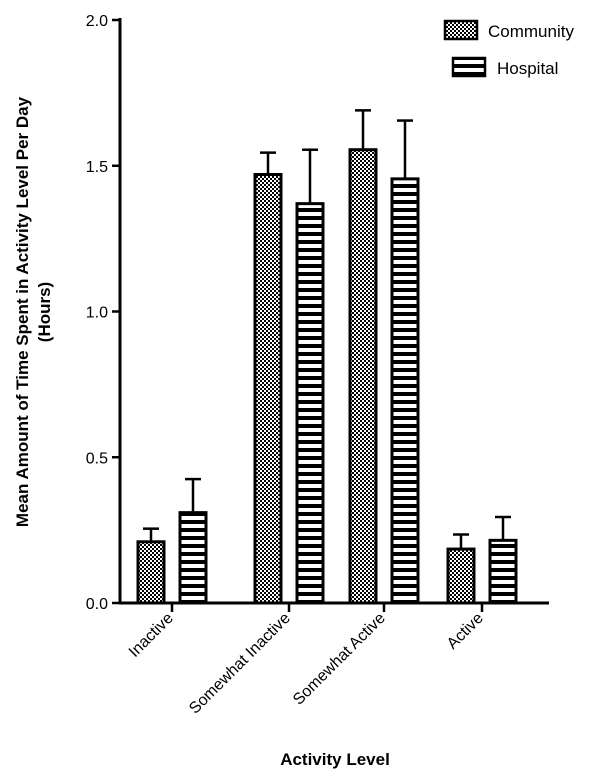  I want to click on y-tick-label: 0.5, so click(97, 458).